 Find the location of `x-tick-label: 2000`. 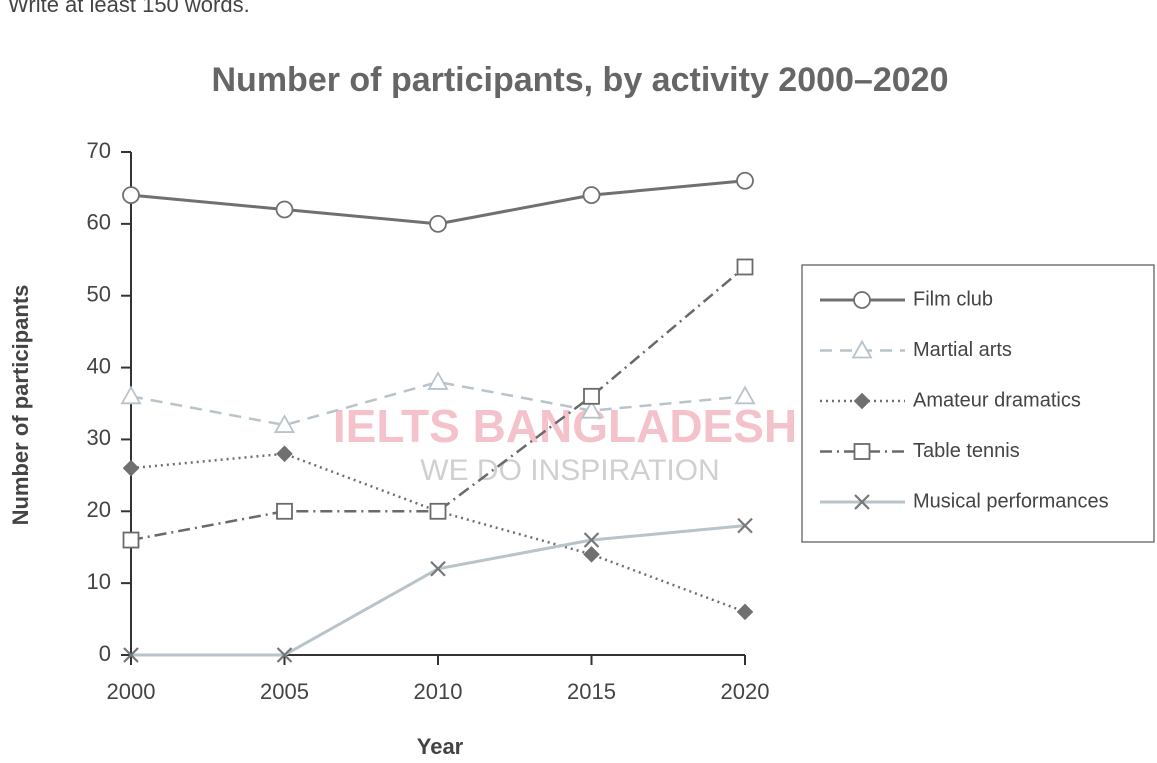

x-tick-label: 2000 is located at coordinates (131, 691).